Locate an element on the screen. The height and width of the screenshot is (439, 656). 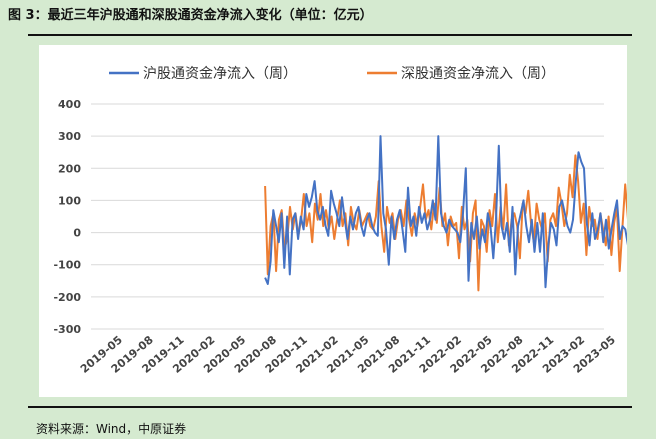
y-tick-label-6: -200 is located at coordinates (67, 297).